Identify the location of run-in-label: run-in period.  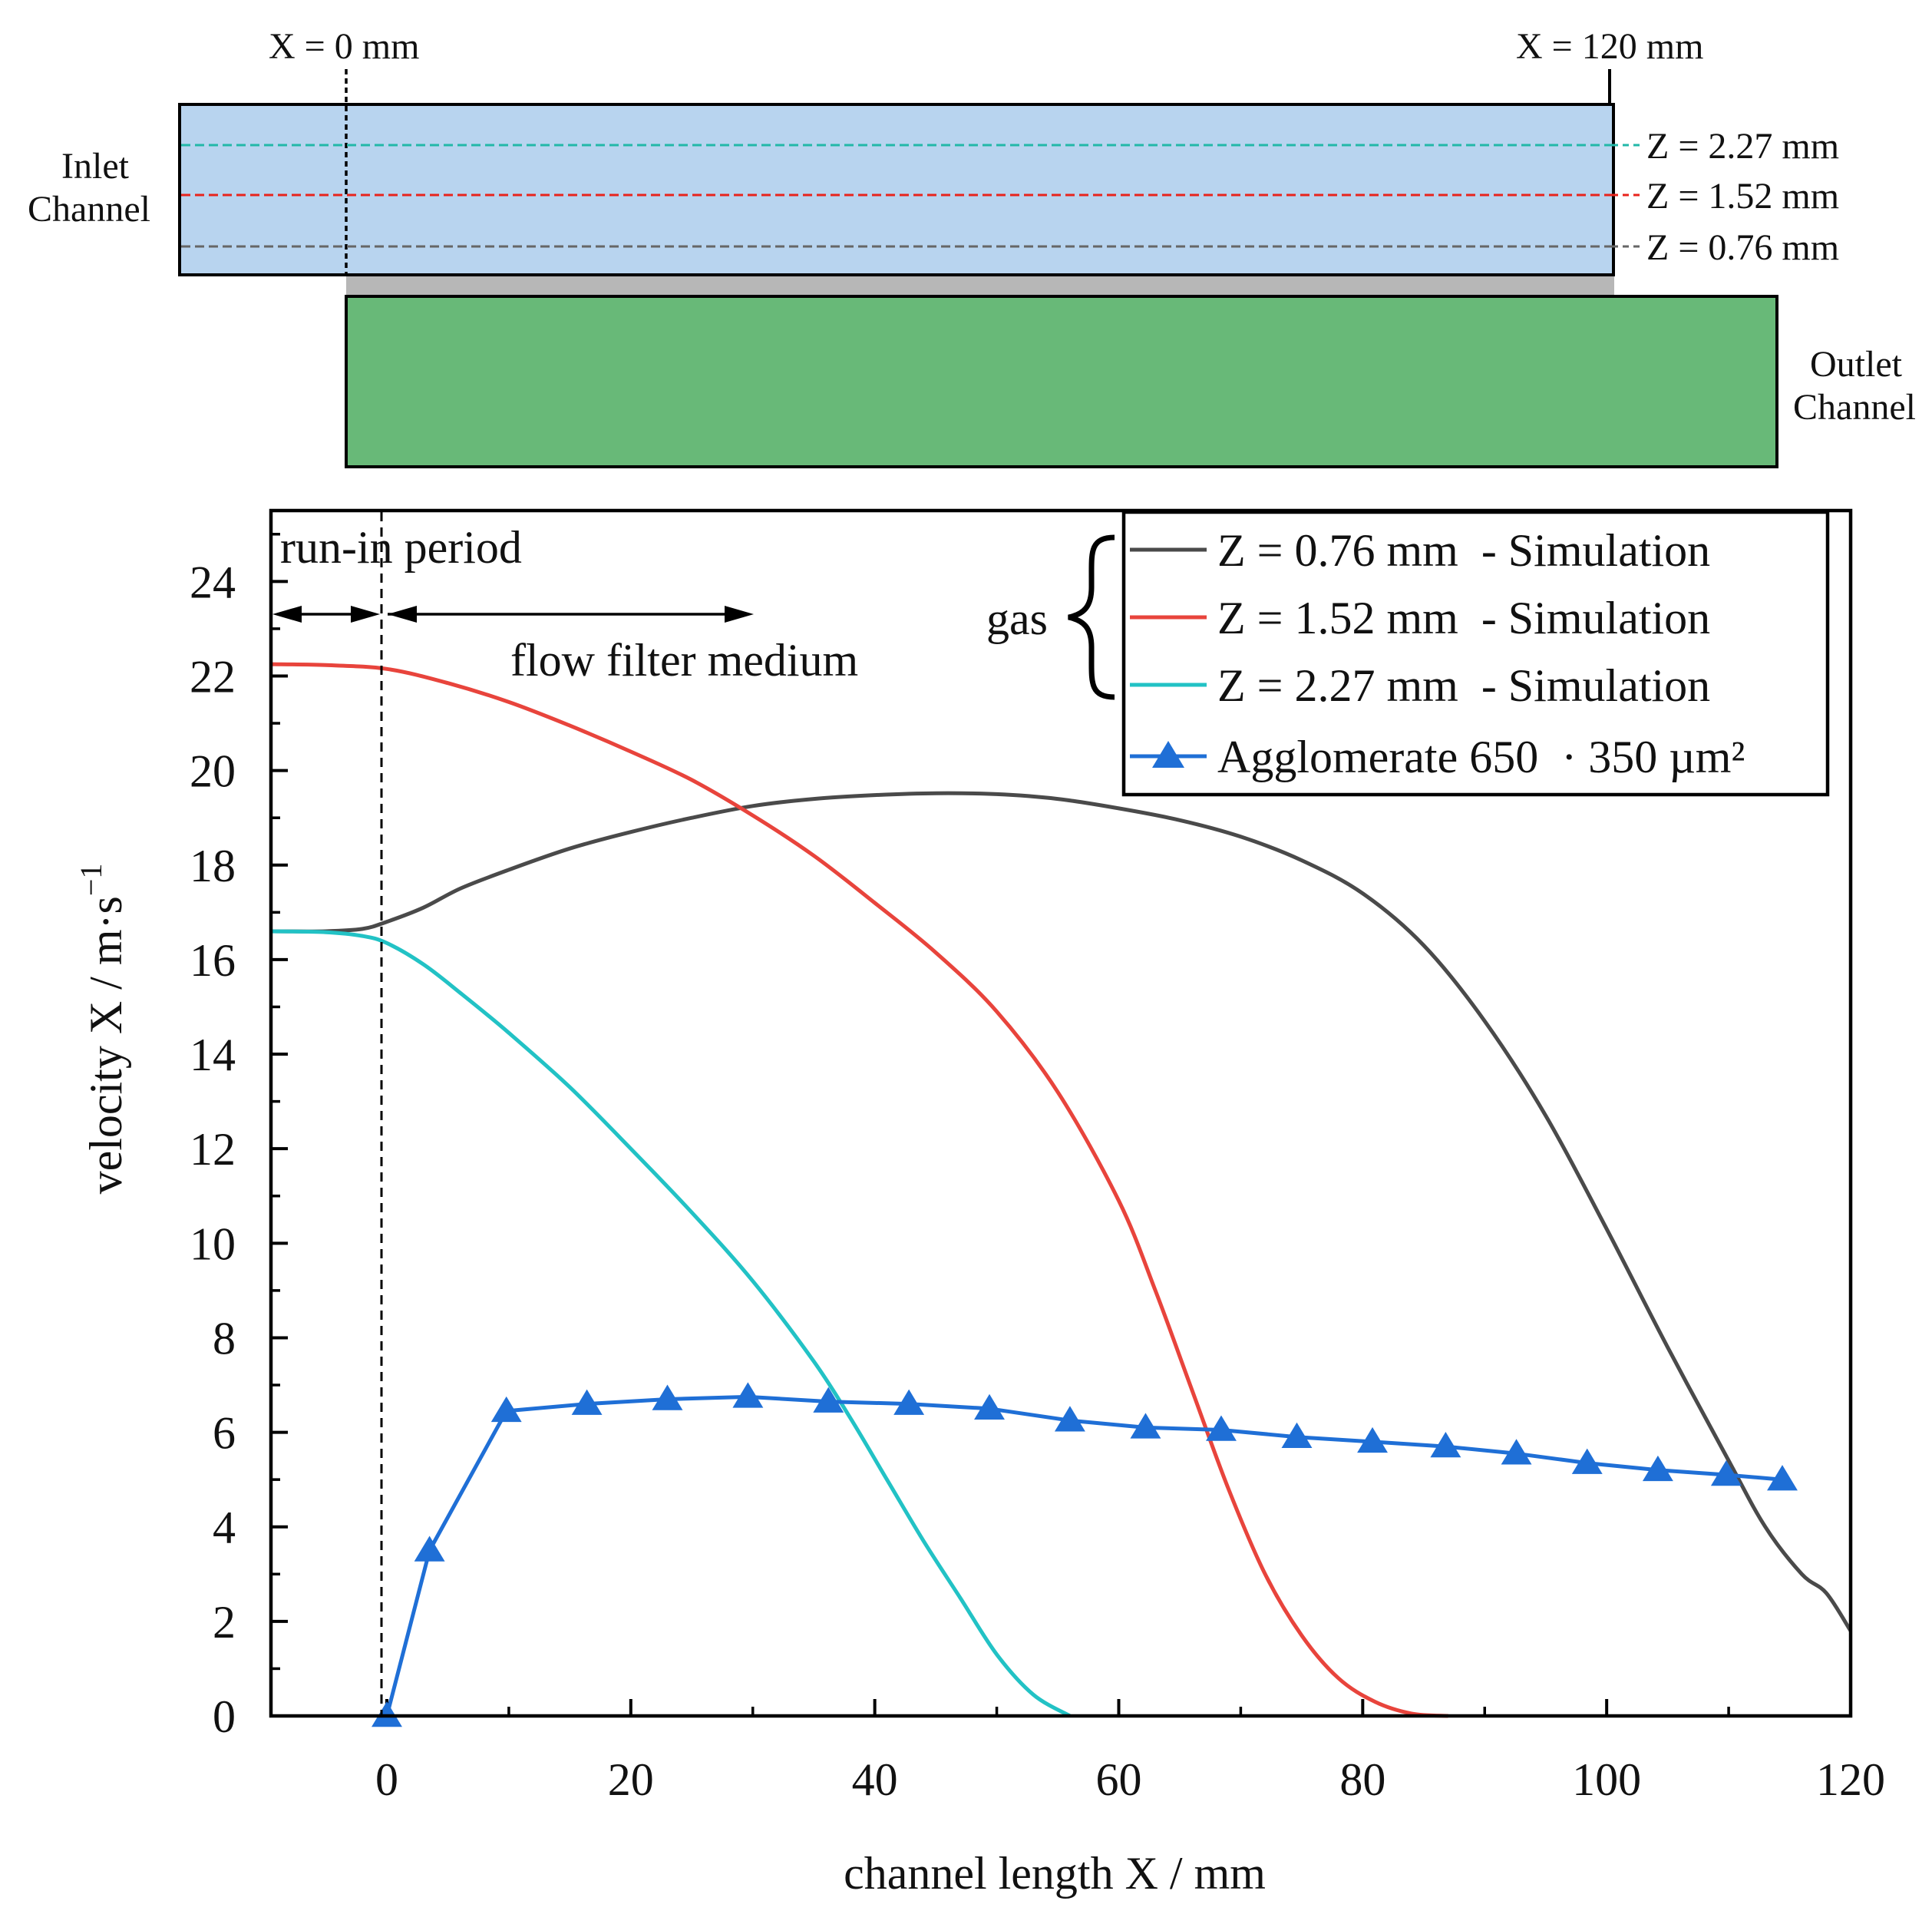
(401, 547).